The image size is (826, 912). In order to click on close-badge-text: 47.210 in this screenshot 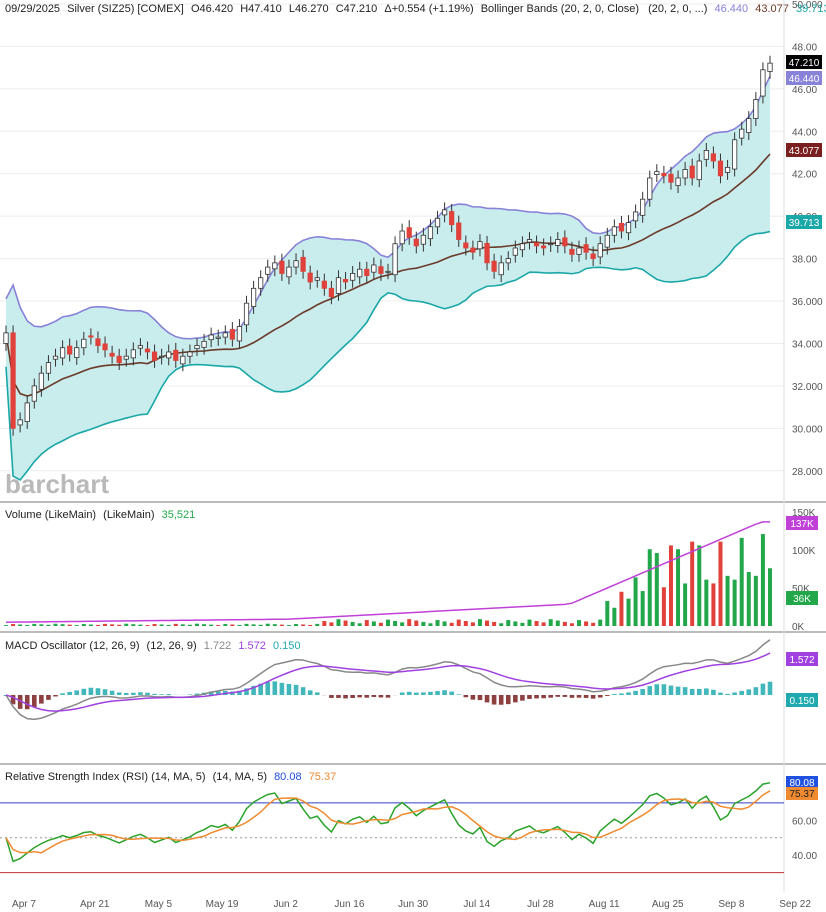, I will do `click(804, 63)`.